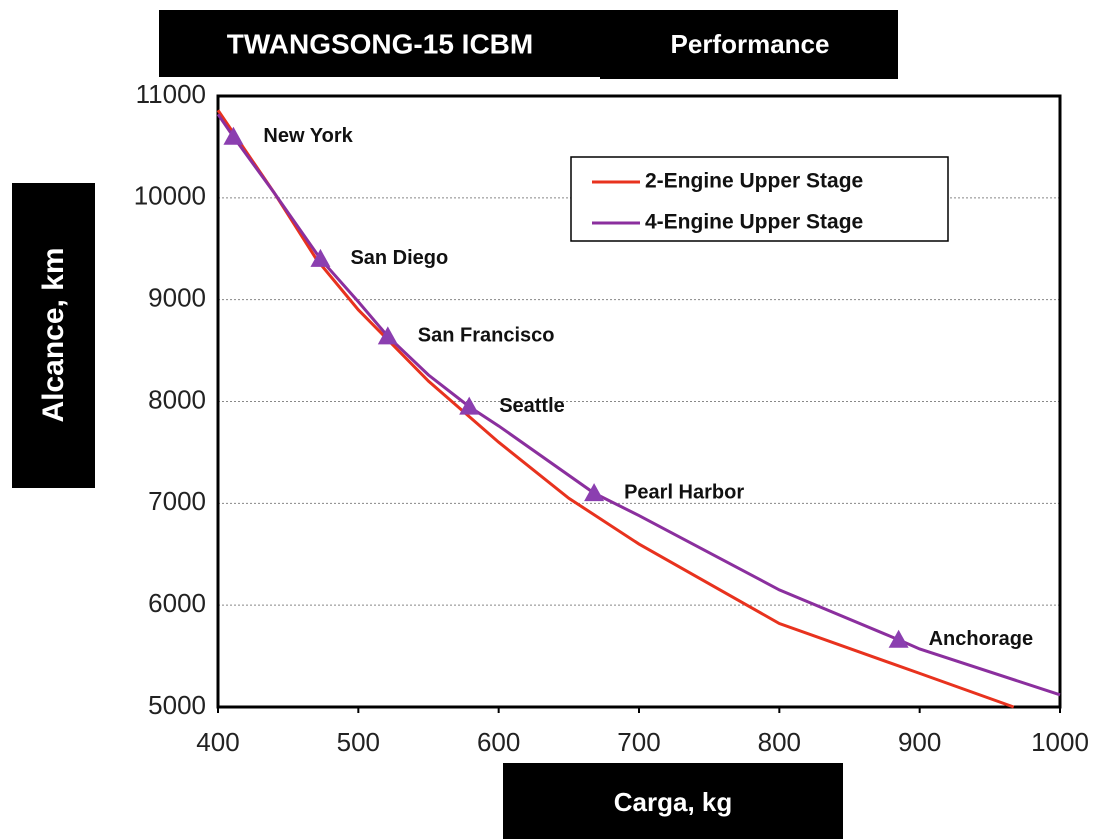 This screenshot has width=1102, height=839. What do you see at coordinates (358, 742) in the screenshot?
I see `x-tick-label: 500` at bounding box center [358, 742].